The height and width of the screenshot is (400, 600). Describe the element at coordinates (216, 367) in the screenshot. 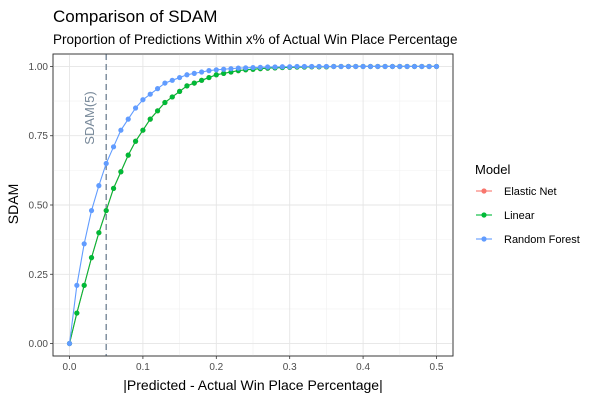

I see `x-tick-label: 0.2` at that location.